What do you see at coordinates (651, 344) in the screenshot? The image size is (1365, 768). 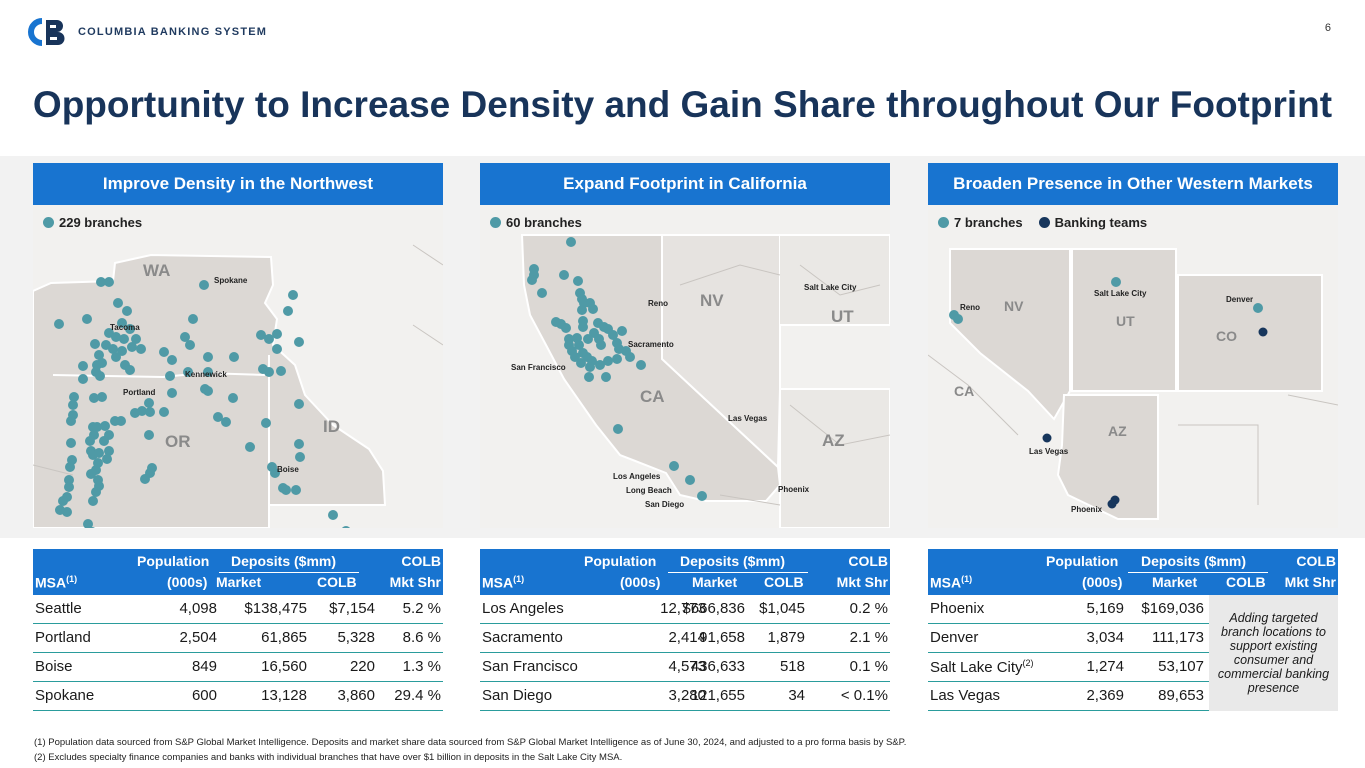 I see `city-label: Sacramento` at bounding box center [651, 344].